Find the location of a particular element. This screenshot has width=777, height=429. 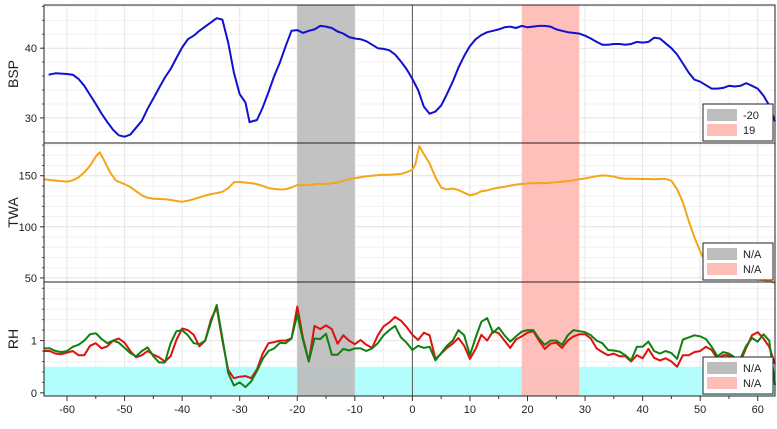

x-tick-label: -20 is located at coordinates (297, 410).